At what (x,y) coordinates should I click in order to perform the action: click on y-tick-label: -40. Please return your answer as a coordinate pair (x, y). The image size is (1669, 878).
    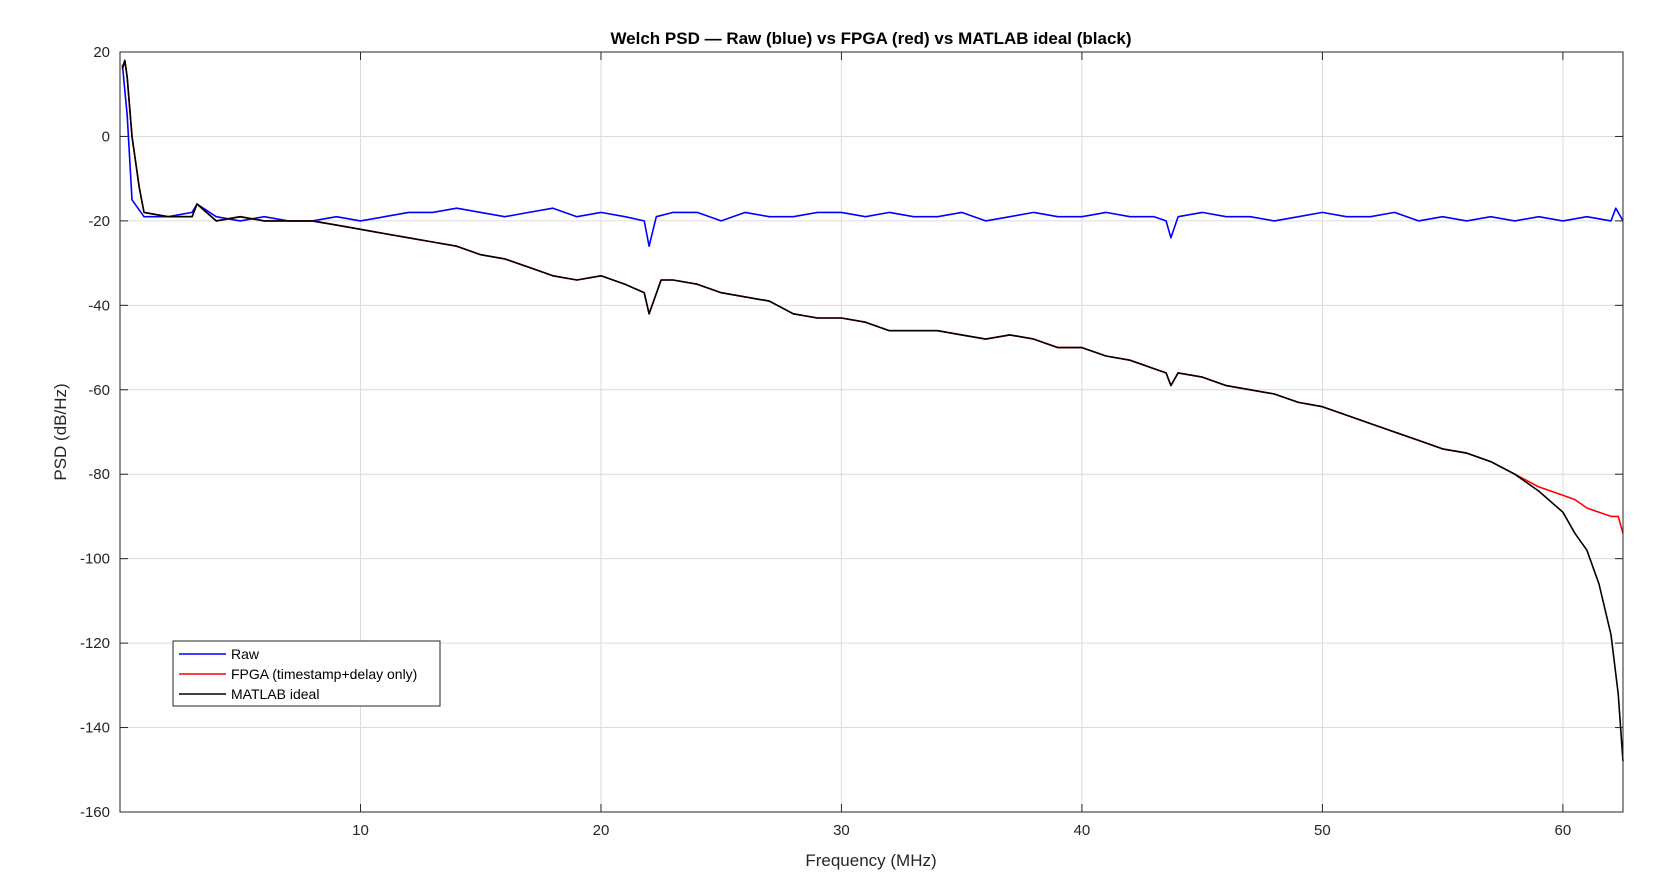
    Looking at the image, I should click on (99, 305).